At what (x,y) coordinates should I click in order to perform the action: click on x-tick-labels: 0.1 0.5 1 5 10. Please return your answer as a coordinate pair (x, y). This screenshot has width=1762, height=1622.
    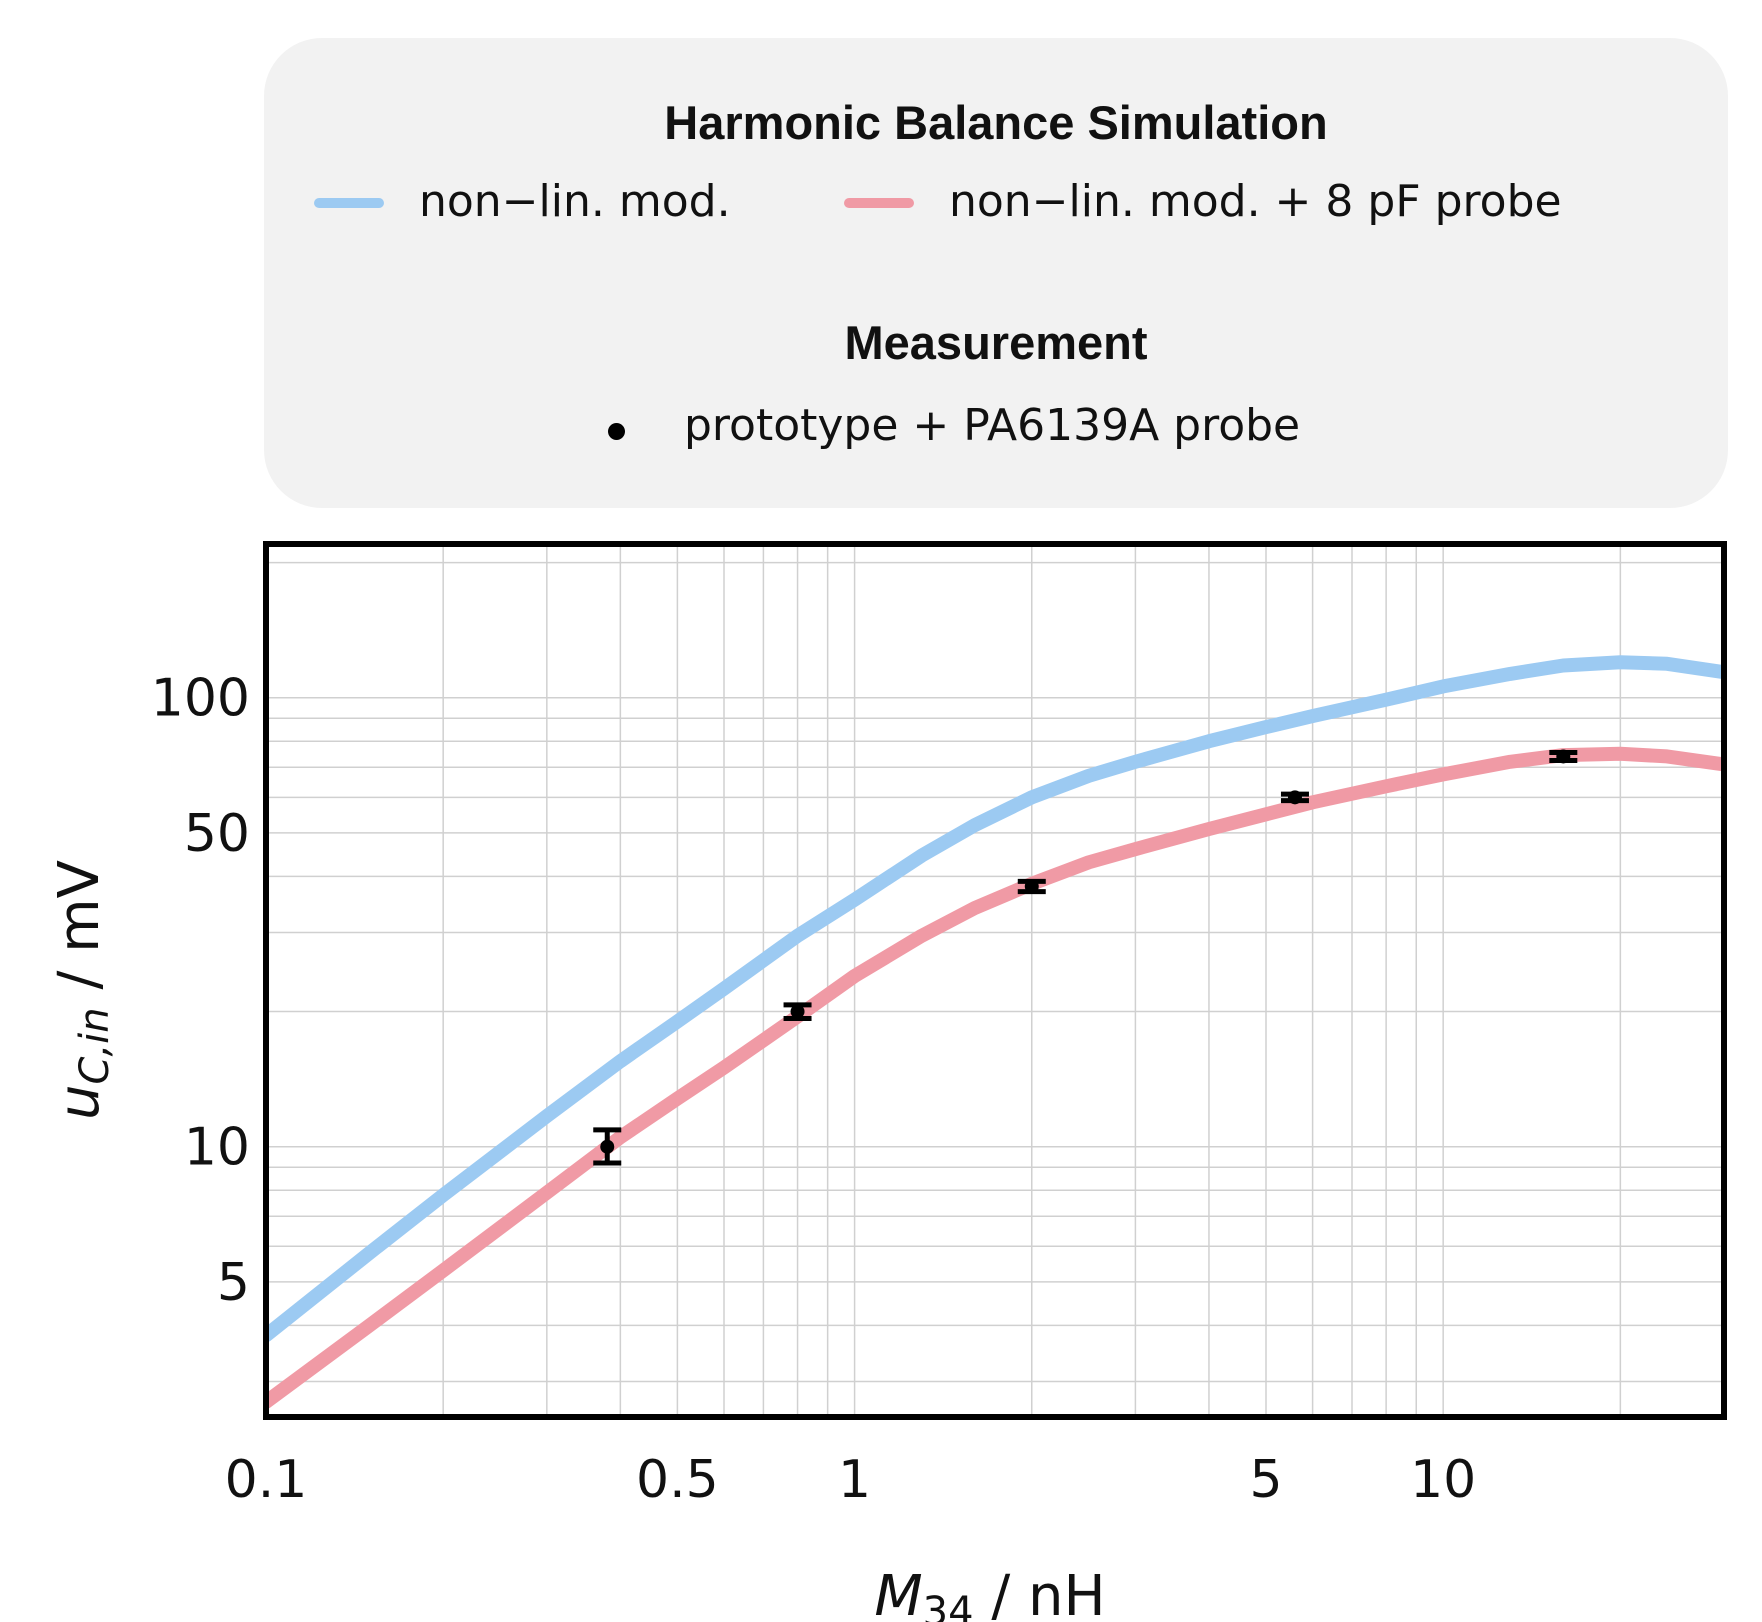
    Looking at the image, I should click on (851, 1480).